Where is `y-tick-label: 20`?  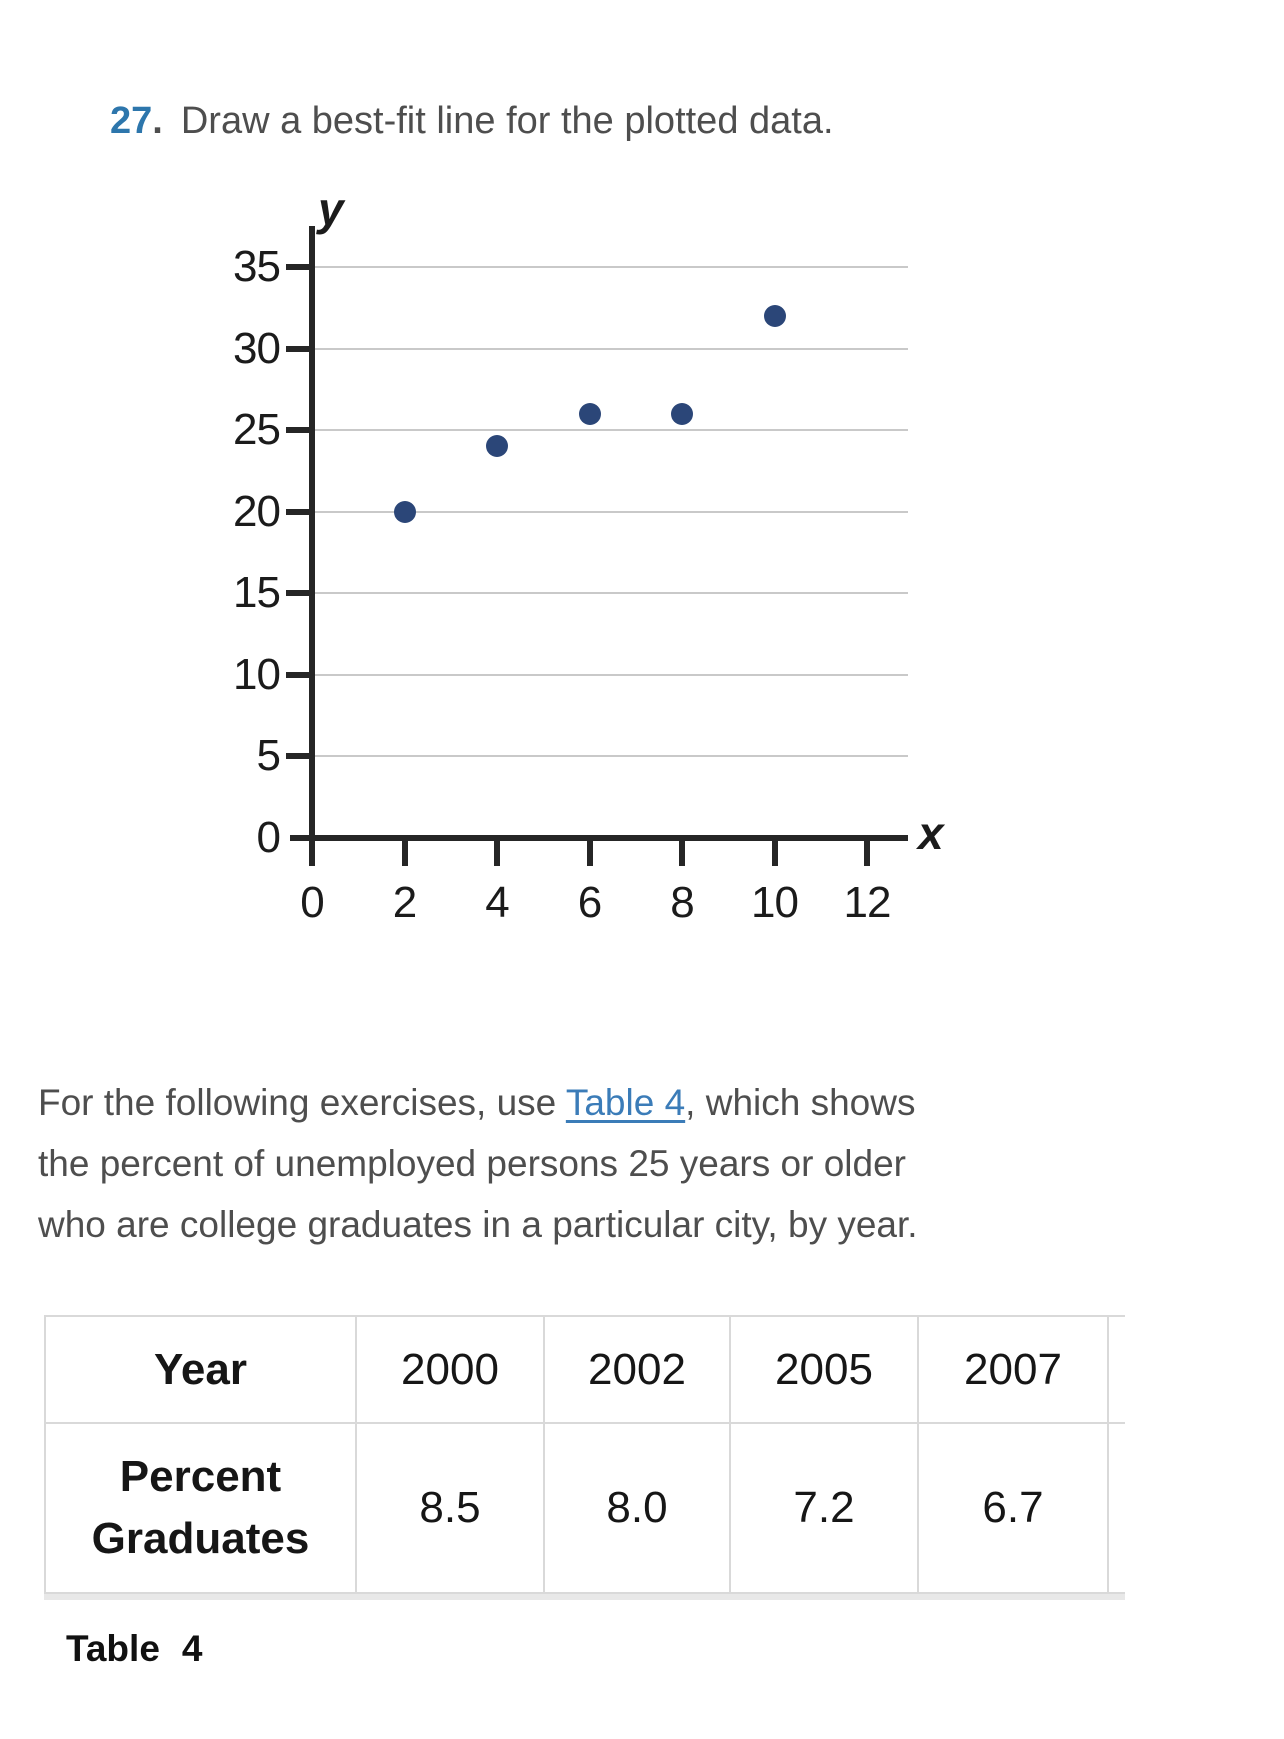
y-tick-label: 20 is located at coordinates (257, 511).